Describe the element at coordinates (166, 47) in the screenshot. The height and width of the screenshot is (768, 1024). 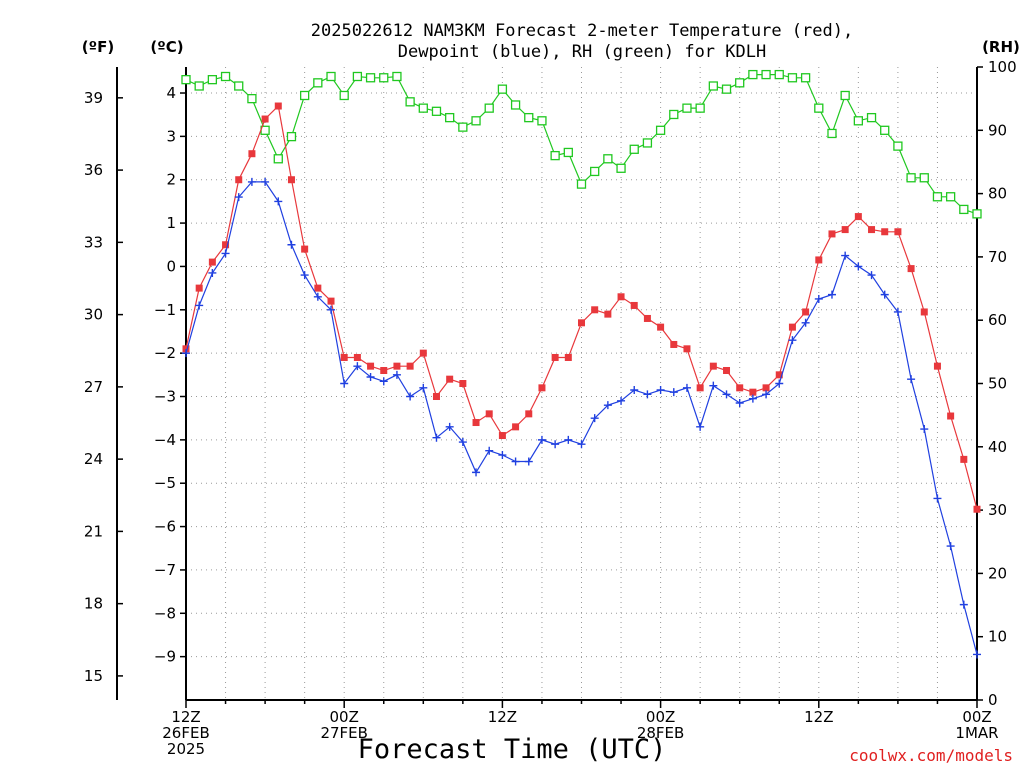
I see `celsius-unit-label: (ºC)` at that location.